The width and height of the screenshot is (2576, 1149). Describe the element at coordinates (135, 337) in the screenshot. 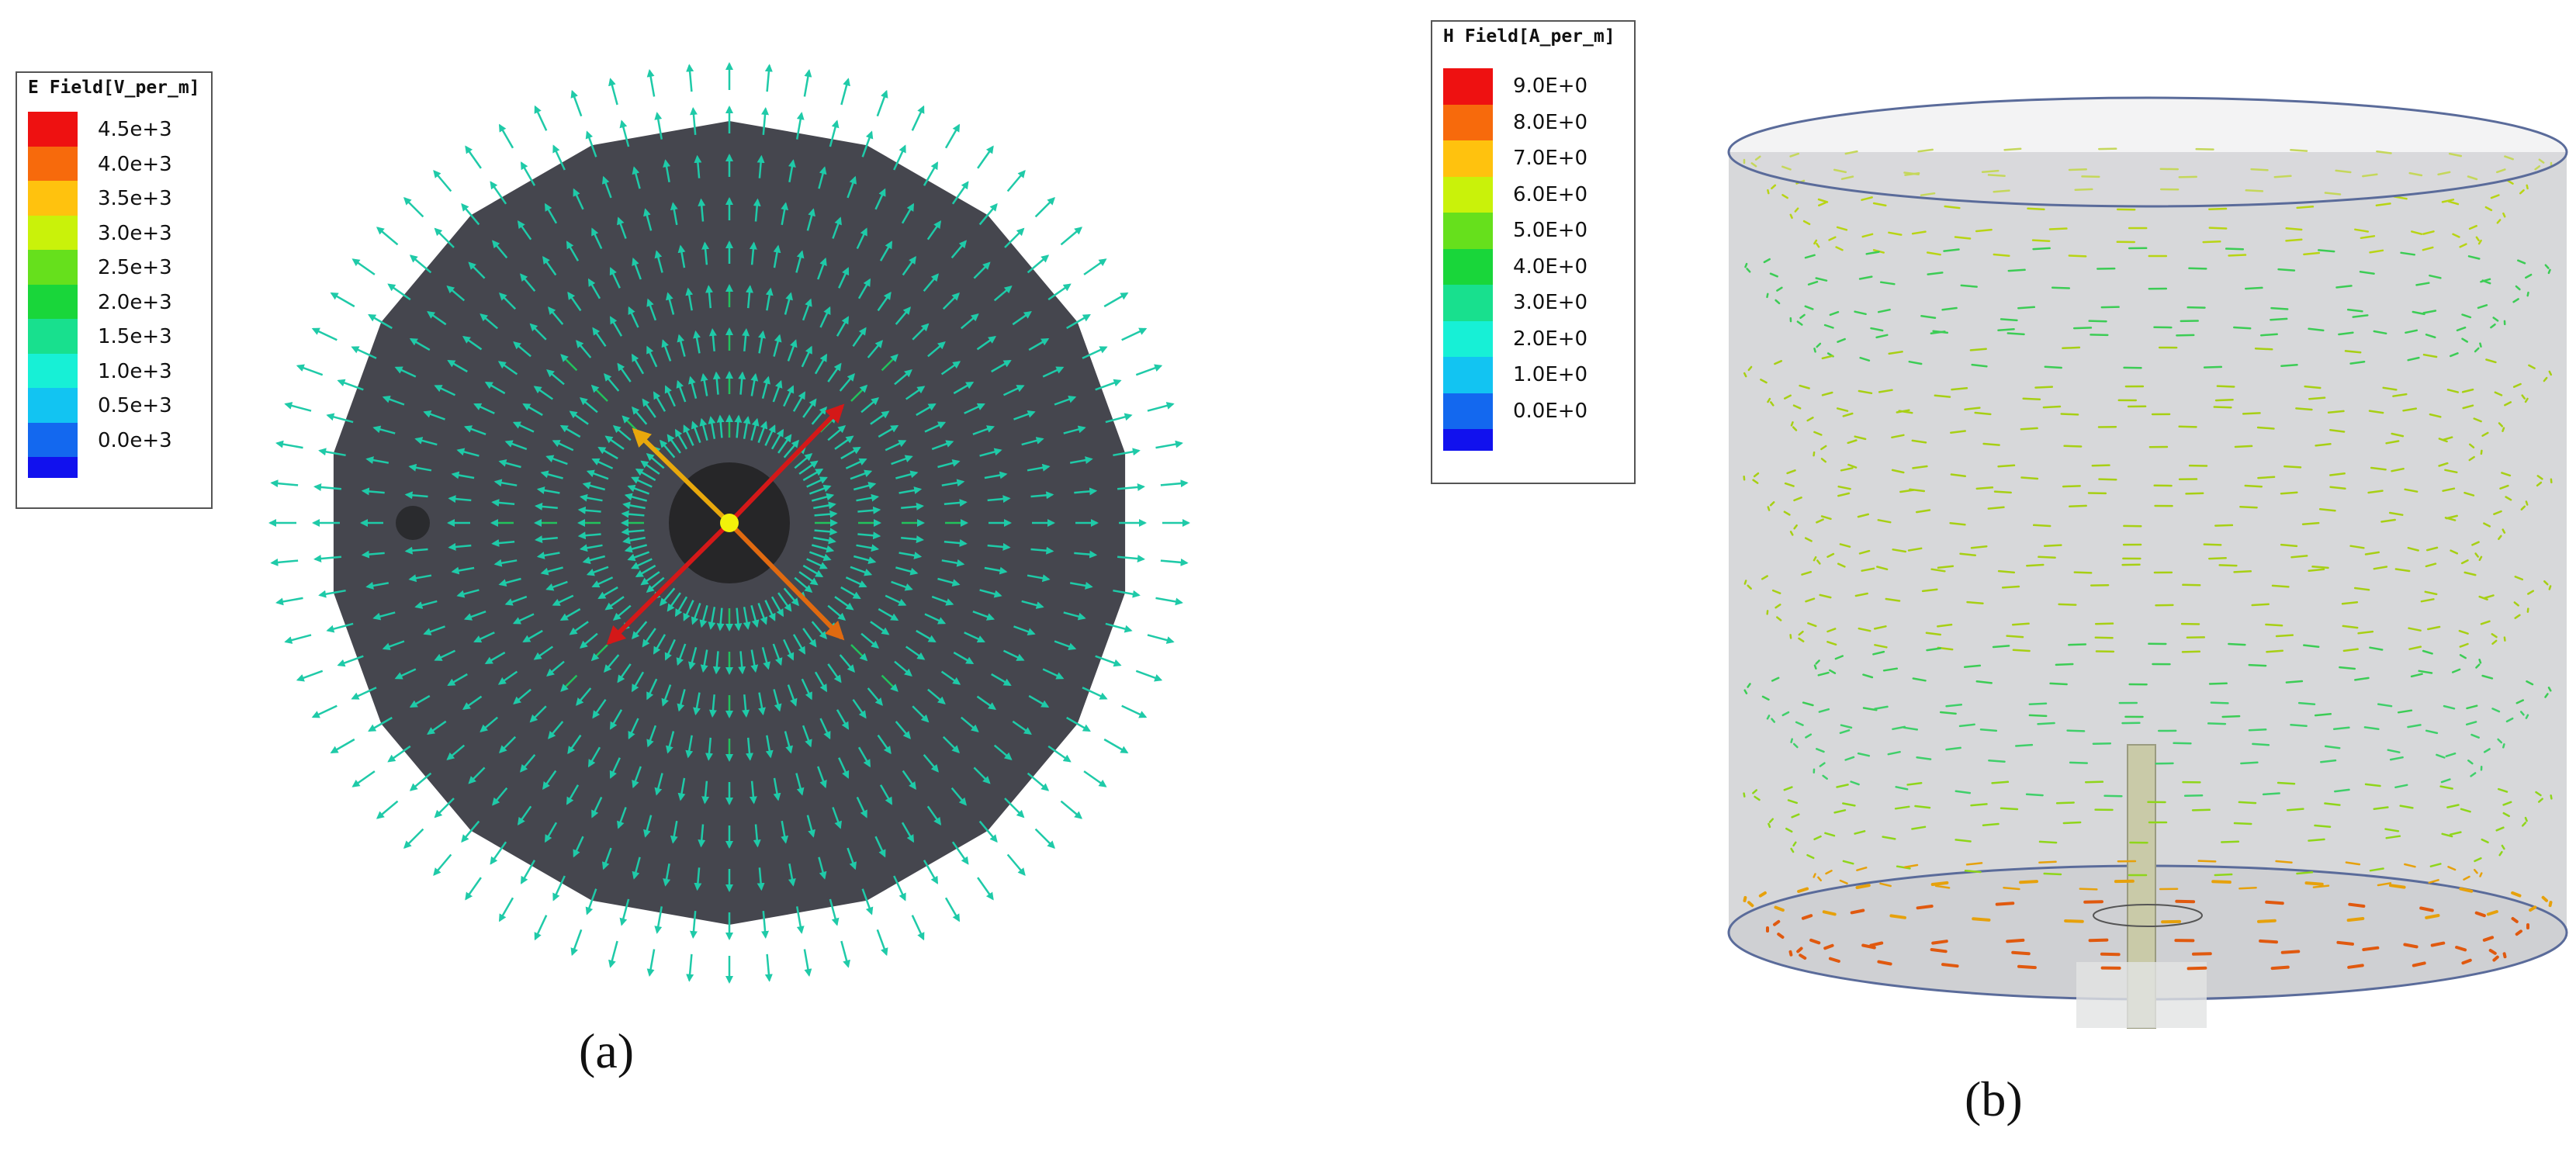

I see `e-legend-tick-label: 1.5e+3` at that location.